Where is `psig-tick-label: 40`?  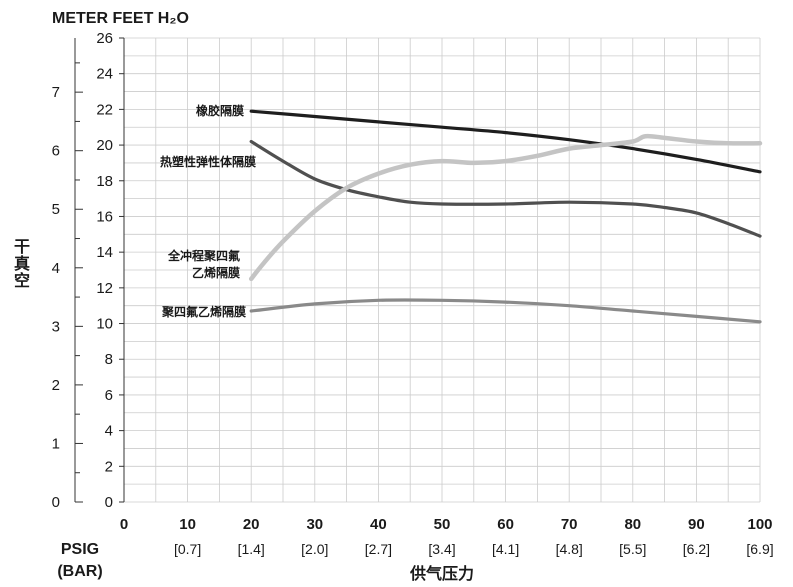 psig-tick-label: 40 is located at coordinates (378, 524).